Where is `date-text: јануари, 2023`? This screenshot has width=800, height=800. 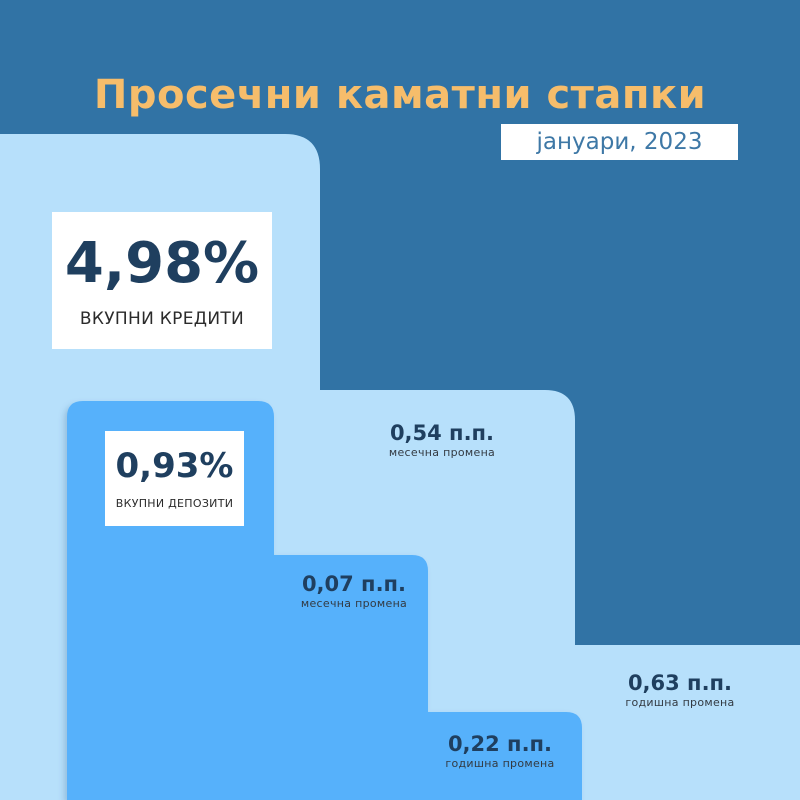
date-text: јануари, 2023 is located at coordinates (619, 142).